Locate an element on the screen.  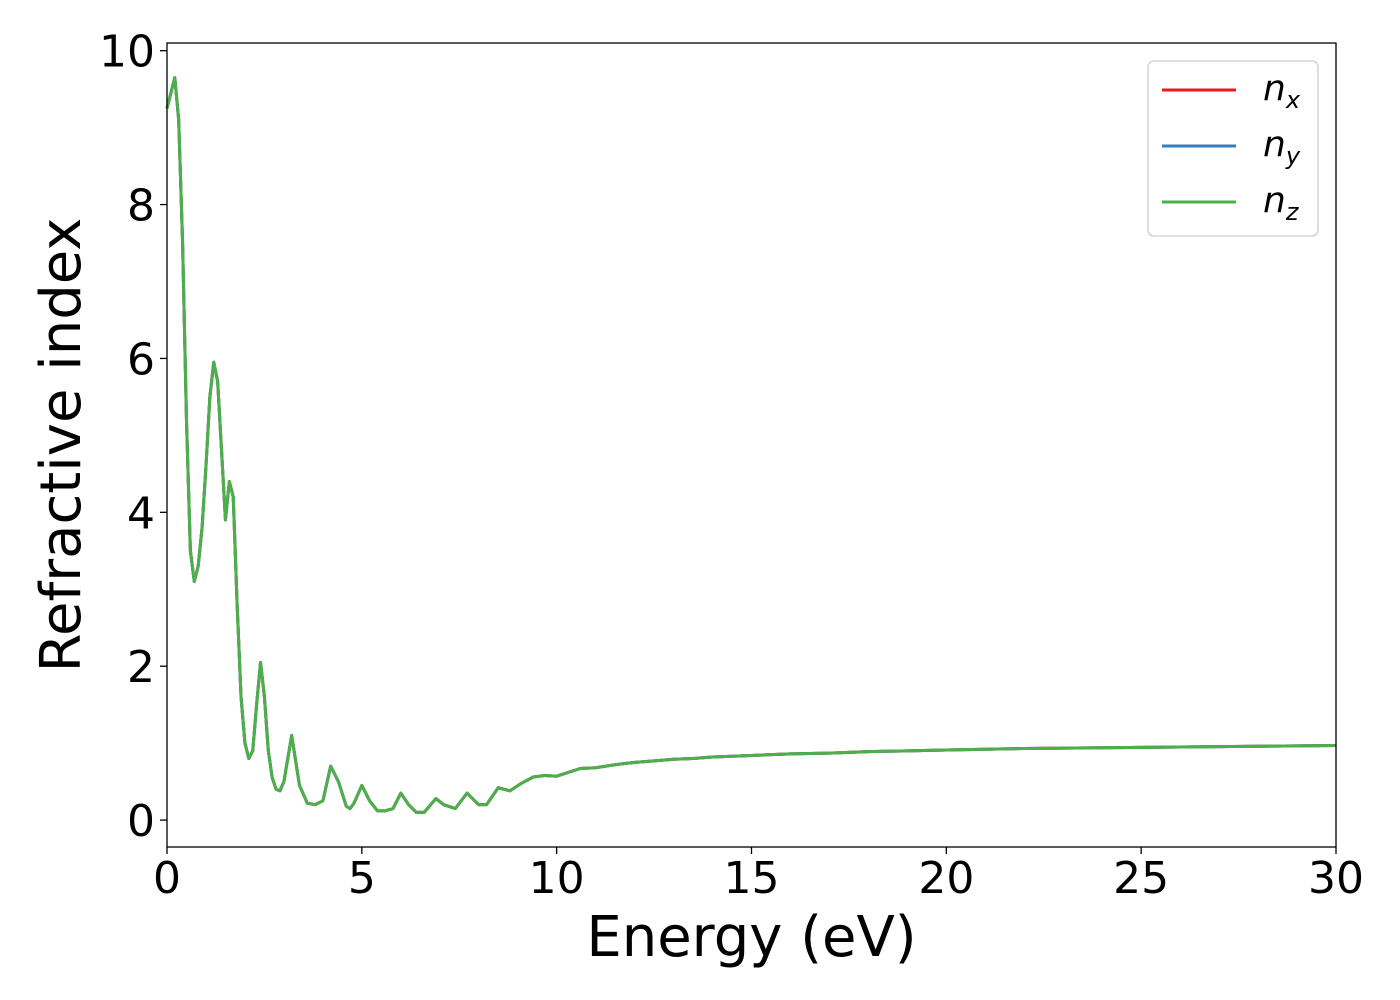
y-tick-label: 0 is located at coordinates (141, 821).